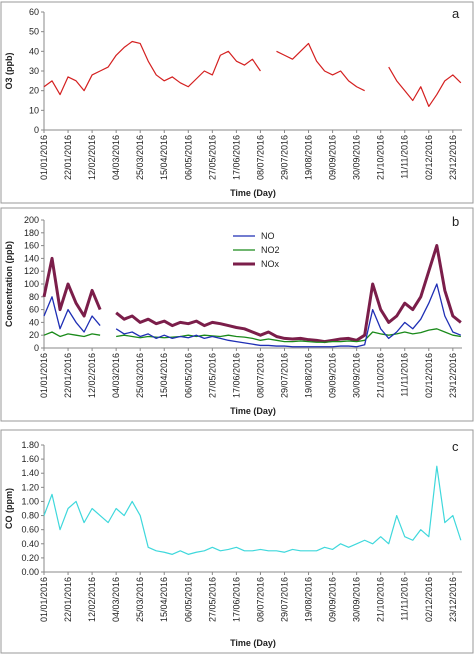 This screenshot has height=655, width=474. Describe the element at coordinates (455, 221) in the screenshot. I see `panel-label: b` at that location.